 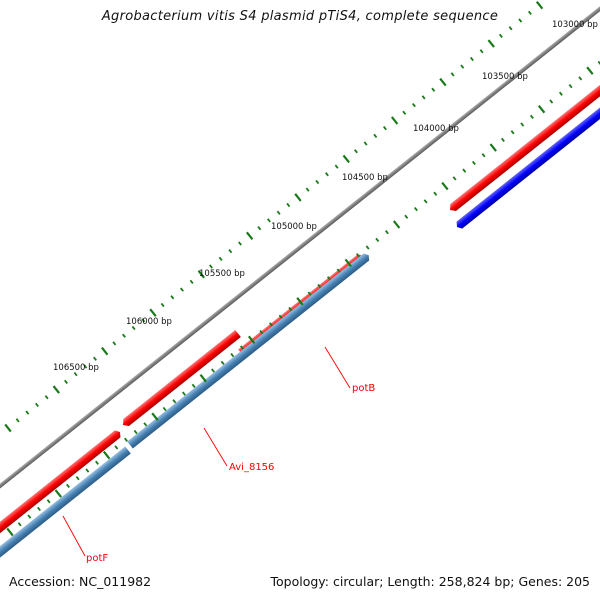 I want to click on tick-label: 105500 bp, so click(x=222, y=274).